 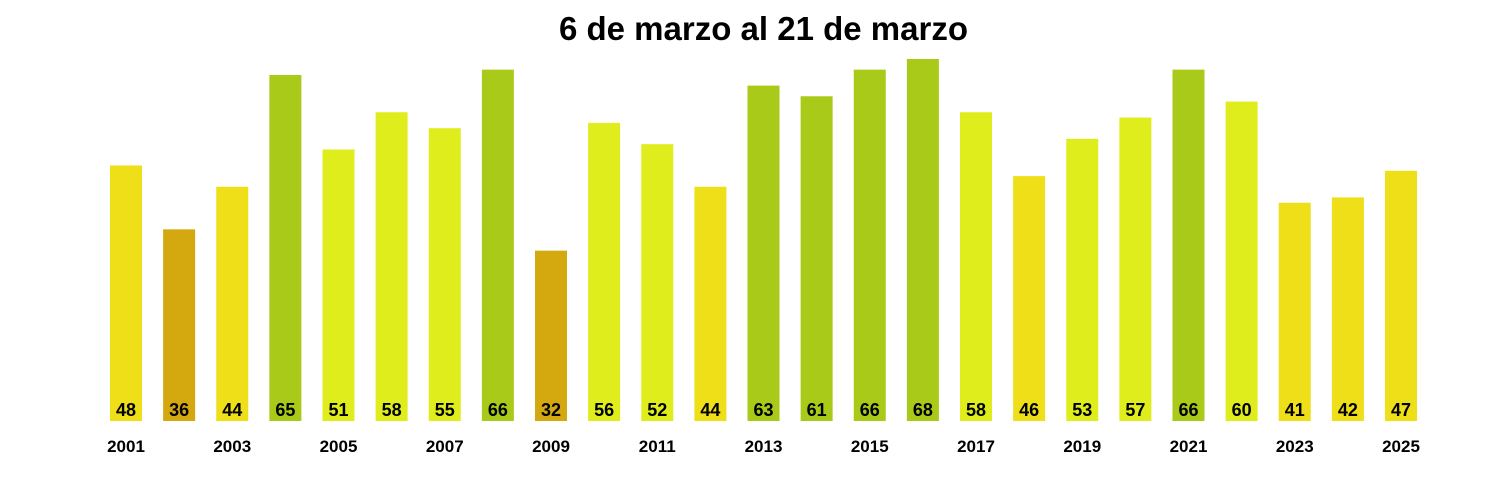 I want to click on bar-2025, so click(x=1401, y=295).